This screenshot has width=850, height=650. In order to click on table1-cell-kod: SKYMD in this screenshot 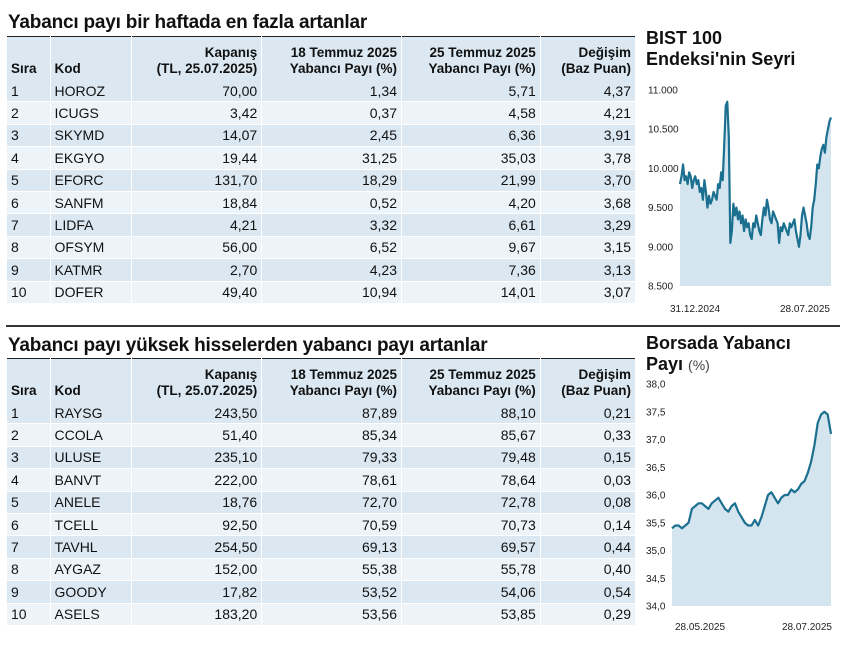, I will do `click(90, 136)`.